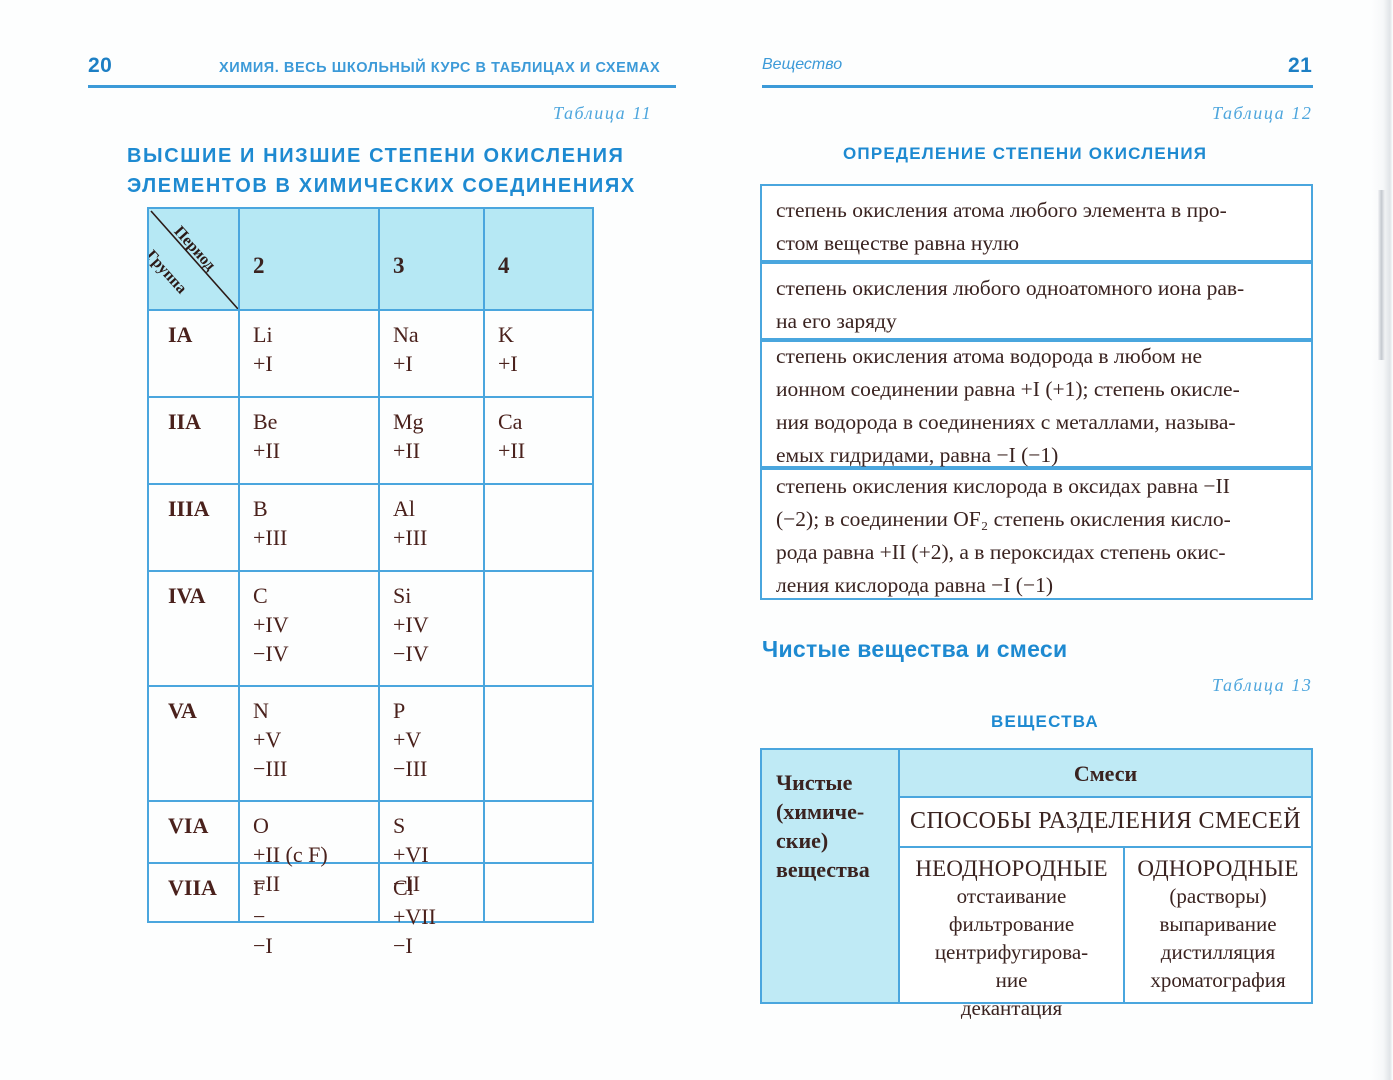 The width and height of the screenshot is (1393, 1080). What do you see at coordinates (100, 65) in the screenshot?
I see `left-page-folio: 20` at bounding box center [100, 65].